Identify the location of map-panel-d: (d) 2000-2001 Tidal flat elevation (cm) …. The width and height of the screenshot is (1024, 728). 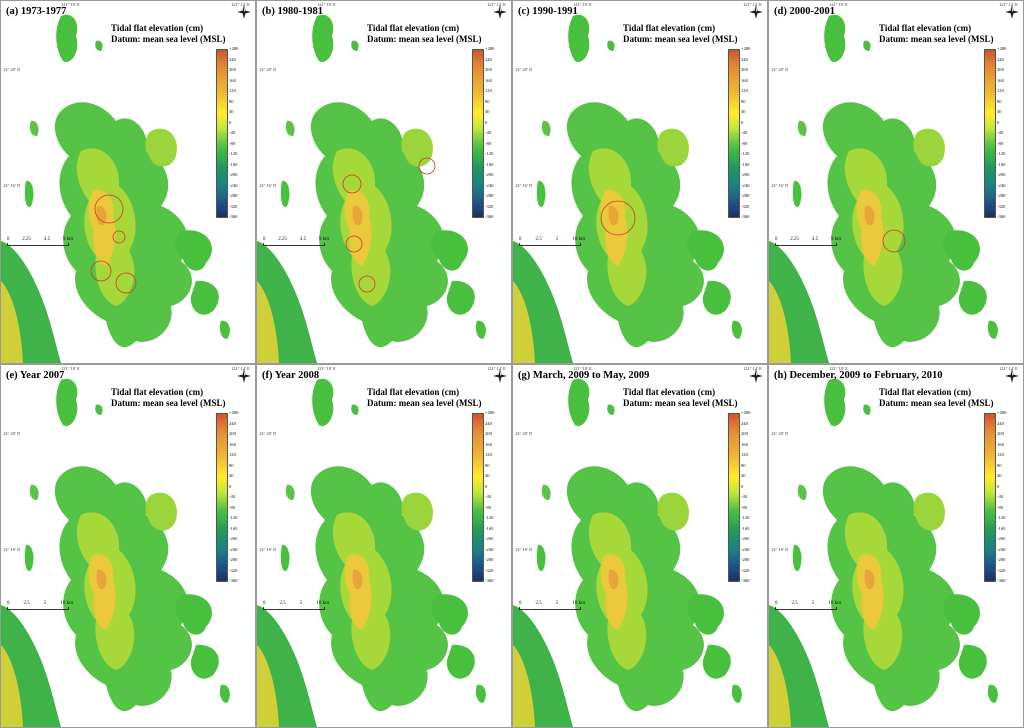
(896, 182).